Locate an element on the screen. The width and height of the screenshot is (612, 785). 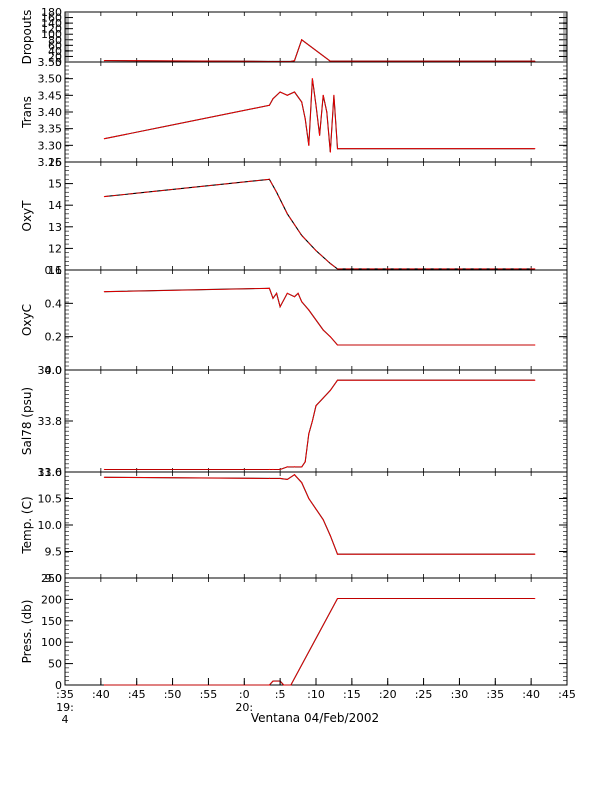
x-tick-sublabel: 20: is located at coordinates (244, 707).